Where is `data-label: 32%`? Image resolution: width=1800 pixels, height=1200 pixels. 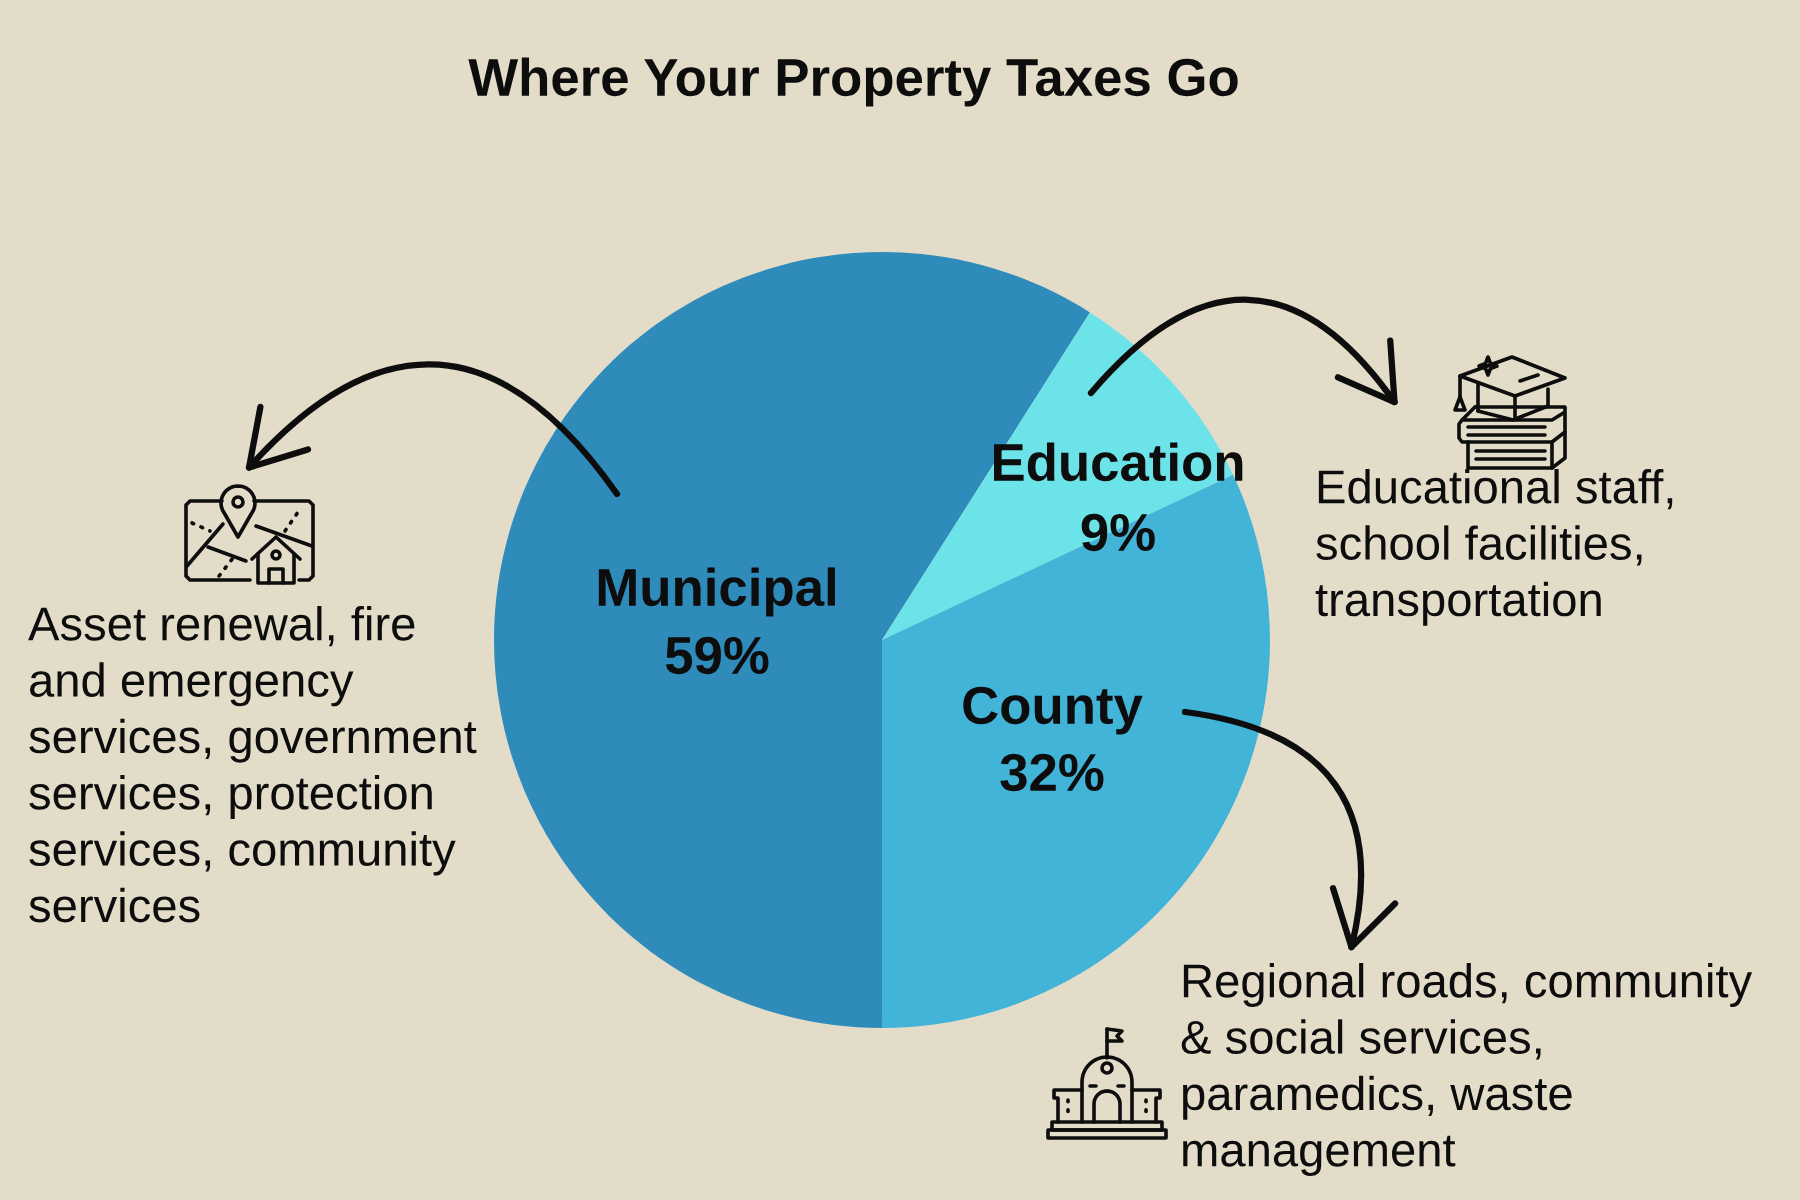
data-label: 32% is located at coordinates (1052, 772).